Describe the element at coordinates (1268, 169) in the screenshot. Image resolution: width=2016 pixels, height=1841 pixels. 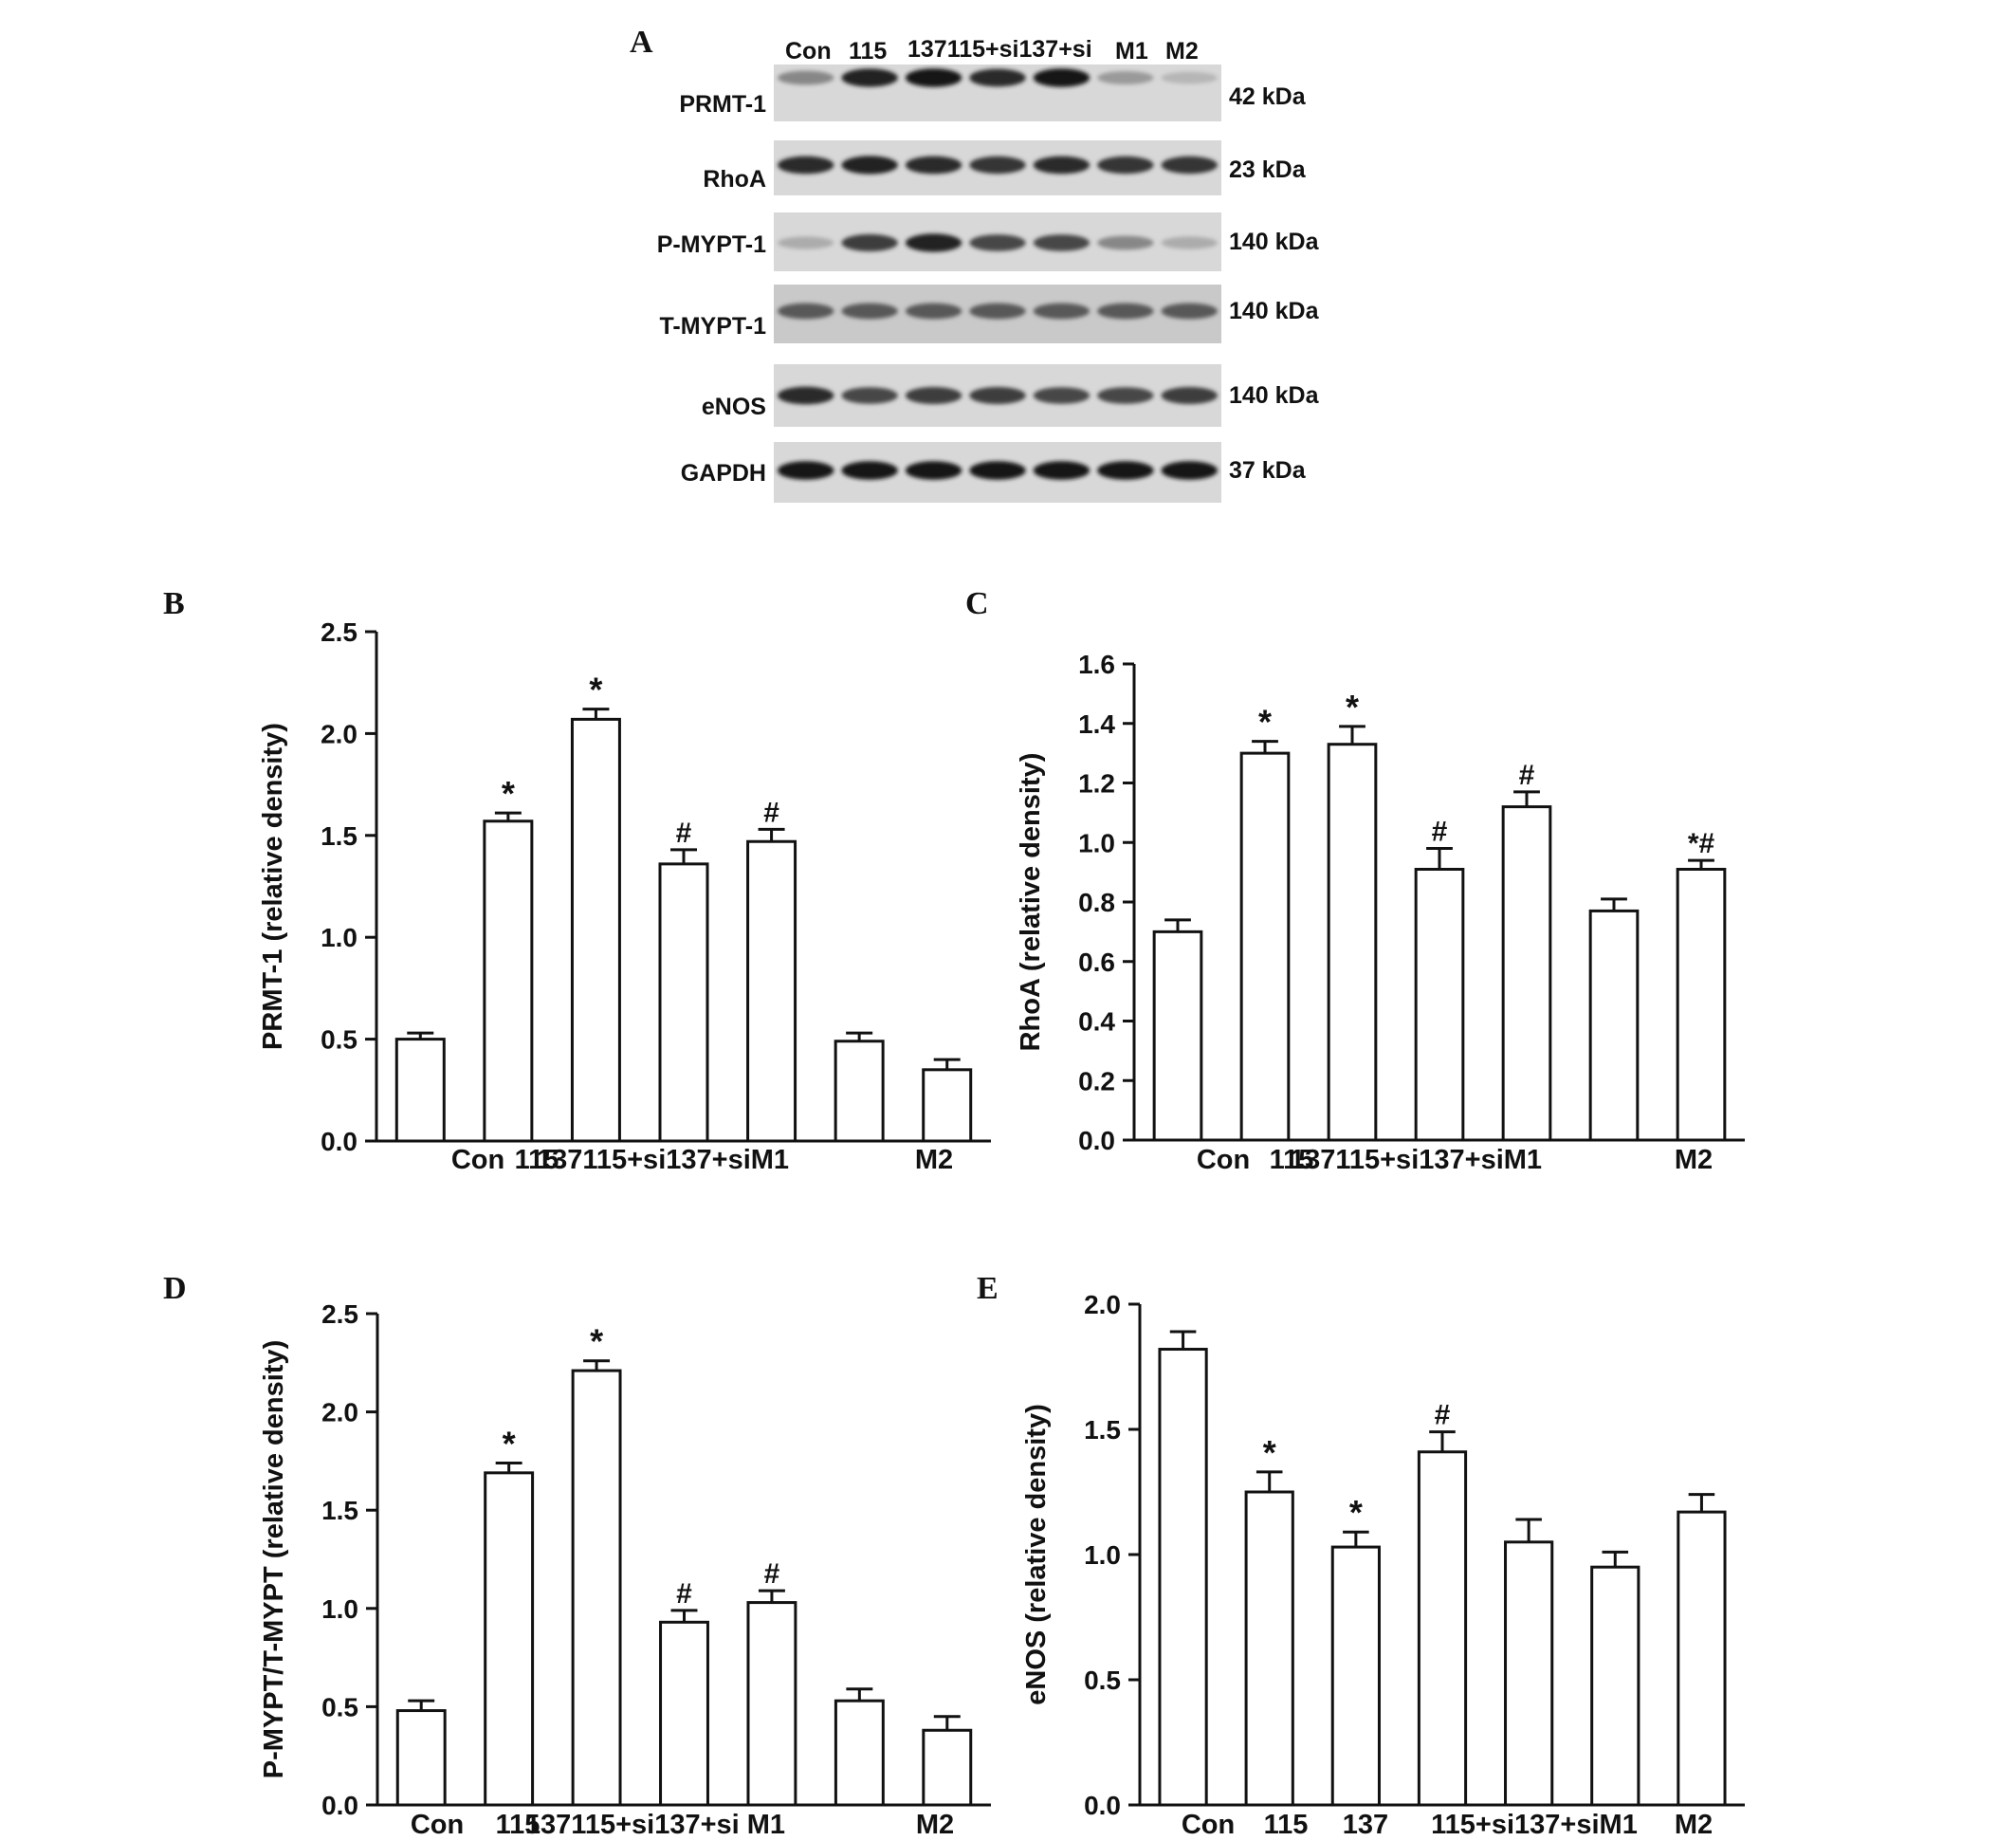
I see `blot-size-label: 23 kDa` at that location.